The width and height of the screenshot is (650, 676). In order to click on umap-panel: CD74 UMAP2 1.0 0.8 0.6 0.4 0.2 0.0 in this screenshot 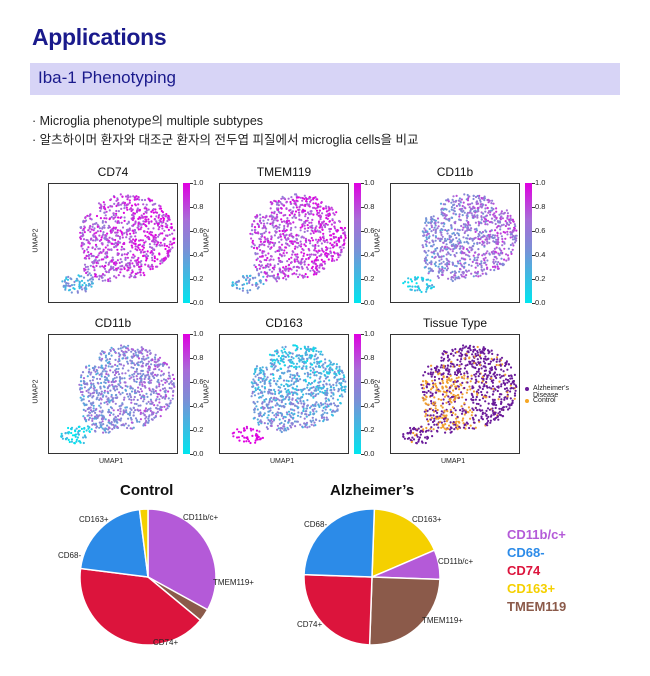, I will do `click(118, 240)`.